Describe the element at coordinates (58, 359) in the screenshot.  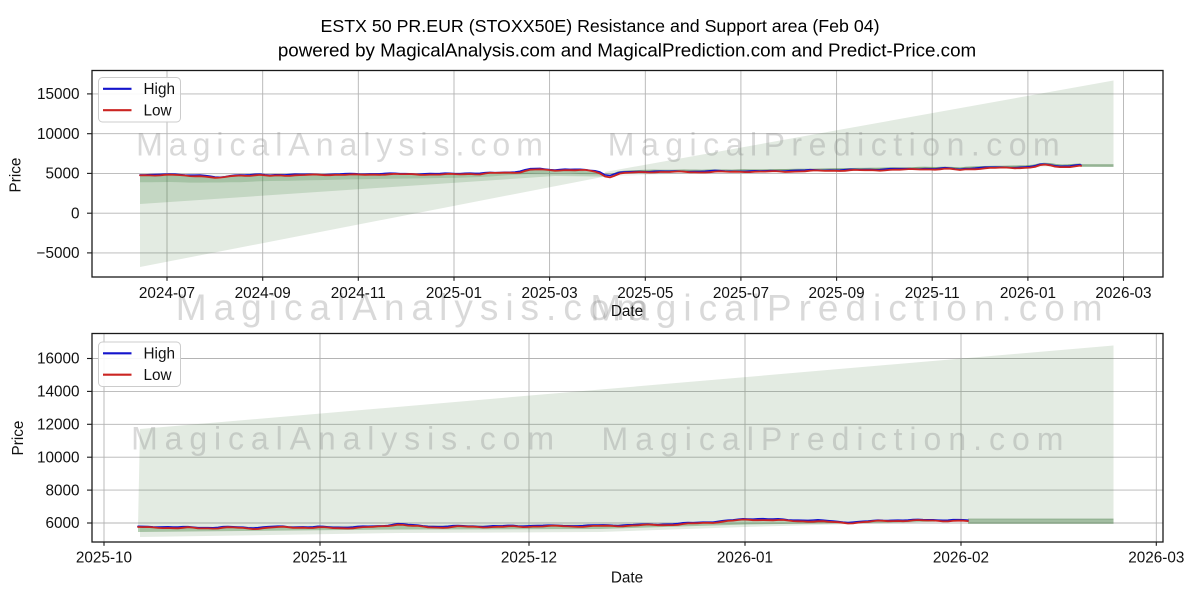
I see `svg-text: 16000` at that location.